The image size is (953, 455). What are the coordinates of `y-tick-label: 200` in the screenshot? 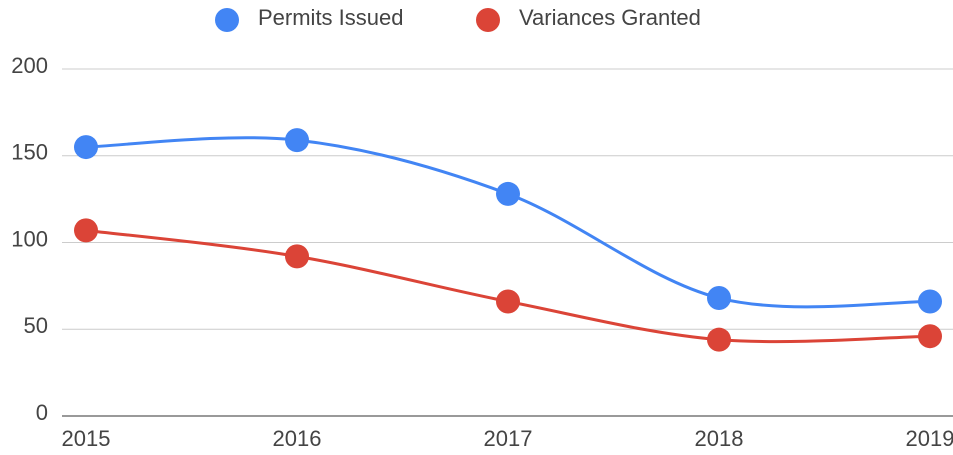 It's located at (29, 65).